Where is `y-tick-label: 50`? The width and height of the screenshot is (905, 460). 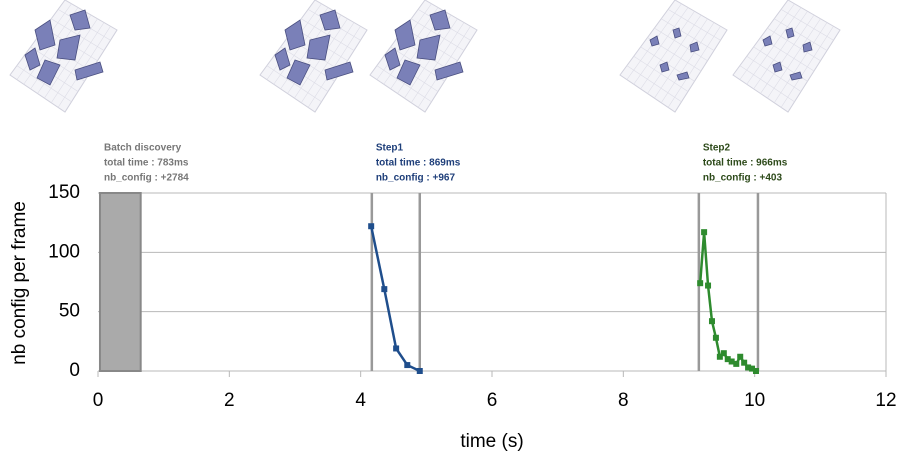 y-tick-label: 50 is located at coordinates (69, 311).